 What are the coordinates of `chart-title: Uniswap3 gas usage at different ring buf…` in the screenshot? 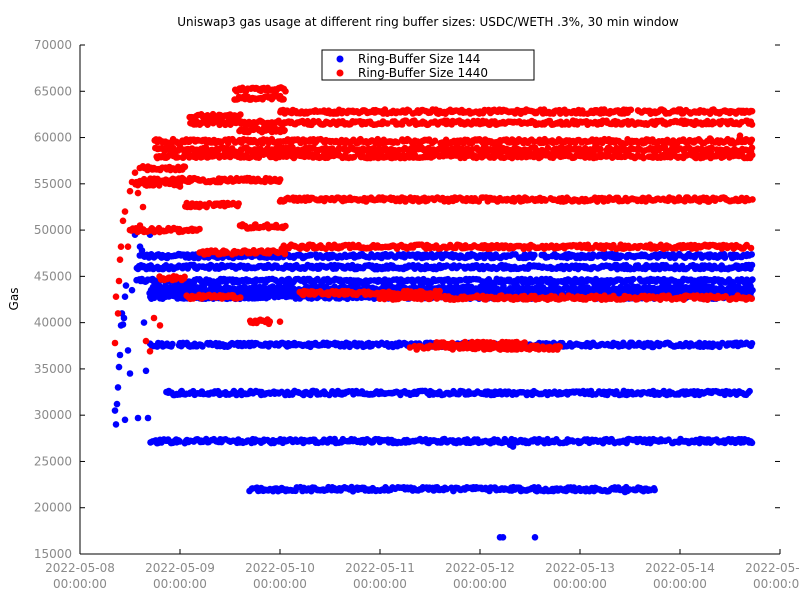 It's located at (428, 22).